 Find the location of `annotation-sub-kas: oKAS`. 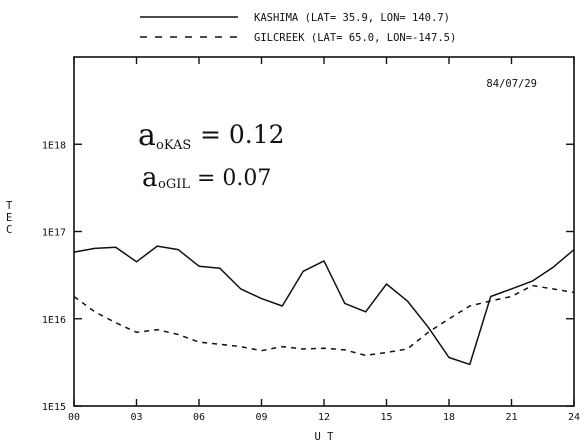

annotation-sub-kas: oKAS is located at coordinates (173, 145).